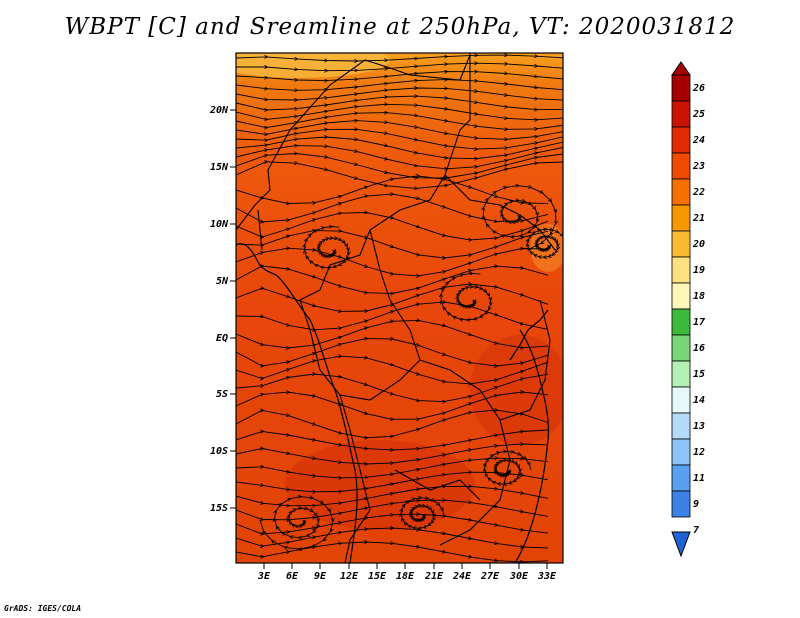 This screenshot has width=800, height=618. What do you see at coordinates (320, 576) in the screenshot?
I see `lon-label: 9E` at bounding box center [320, 576].